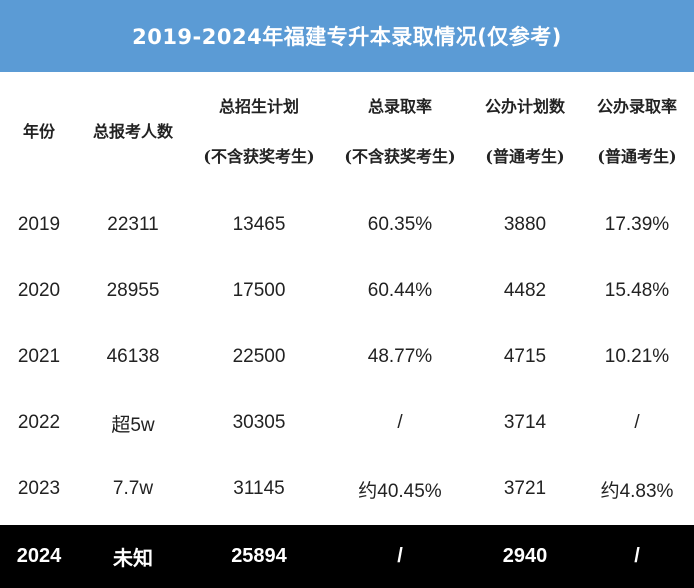 The image size is (694, 588). I want to click on cell-rate: 约40.45%, so click(400, 491).